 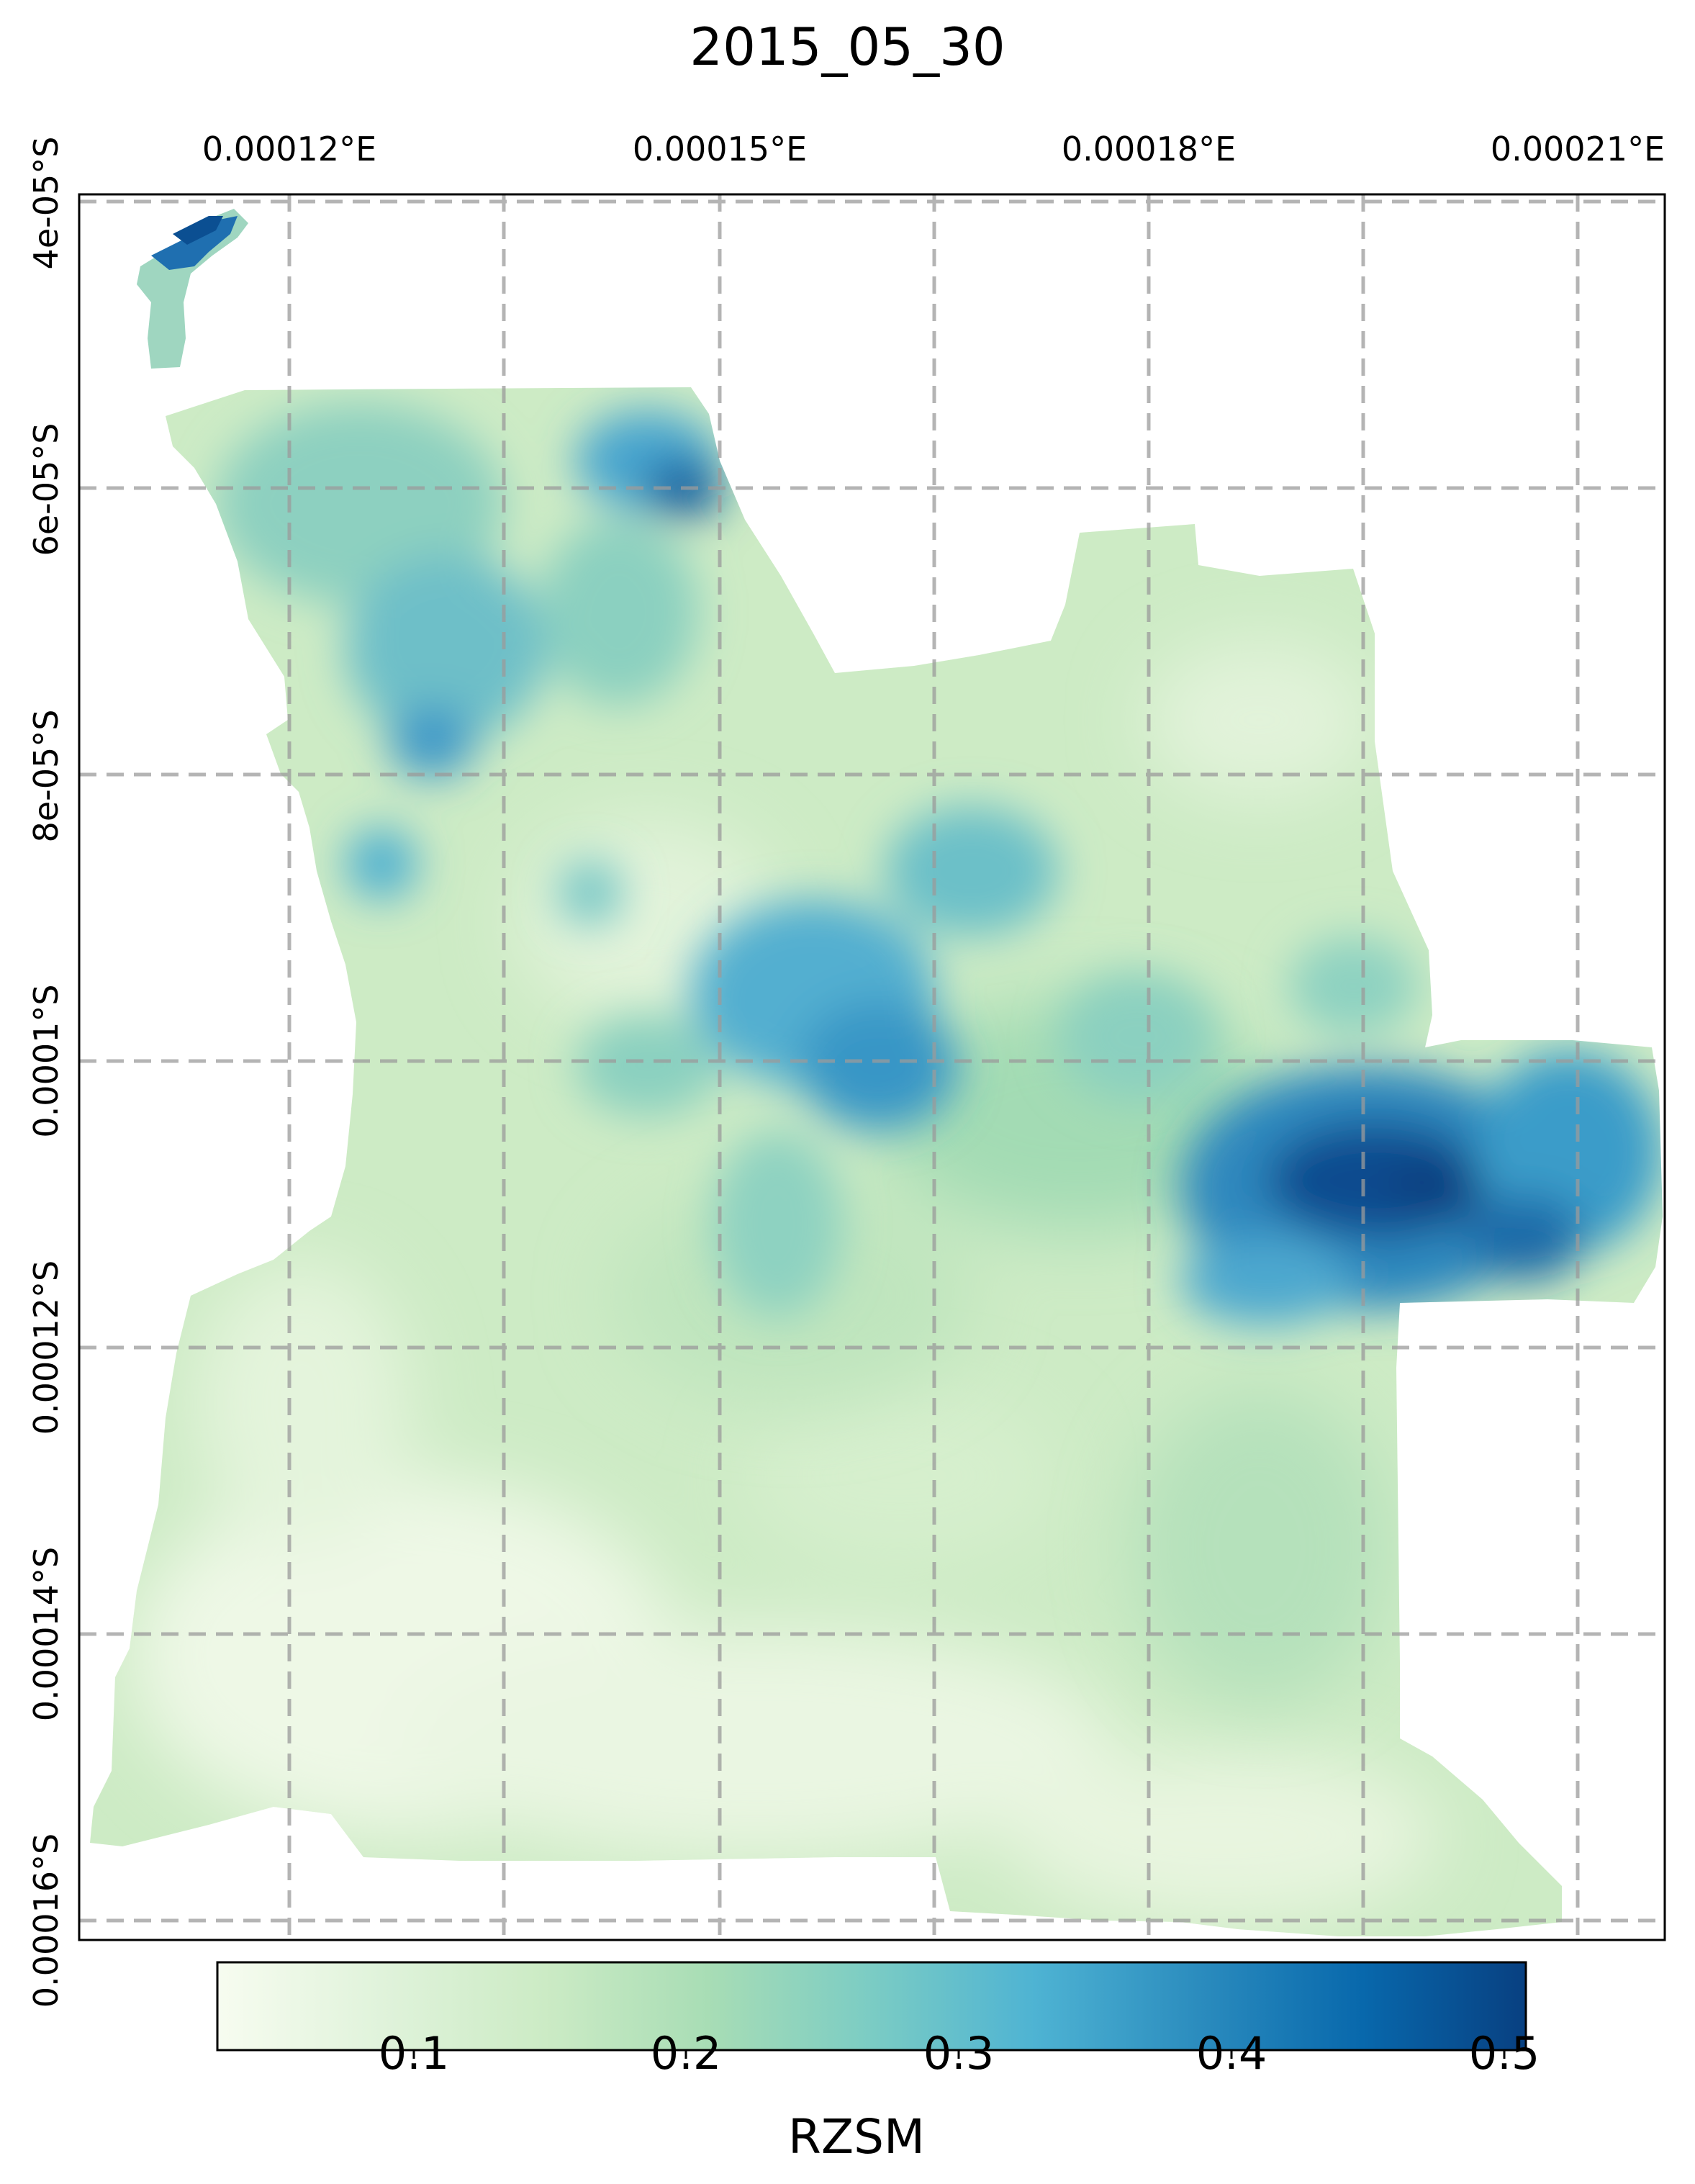 I want to click on x-tick-label: 0.00015°E, so click(x=720, y=149).